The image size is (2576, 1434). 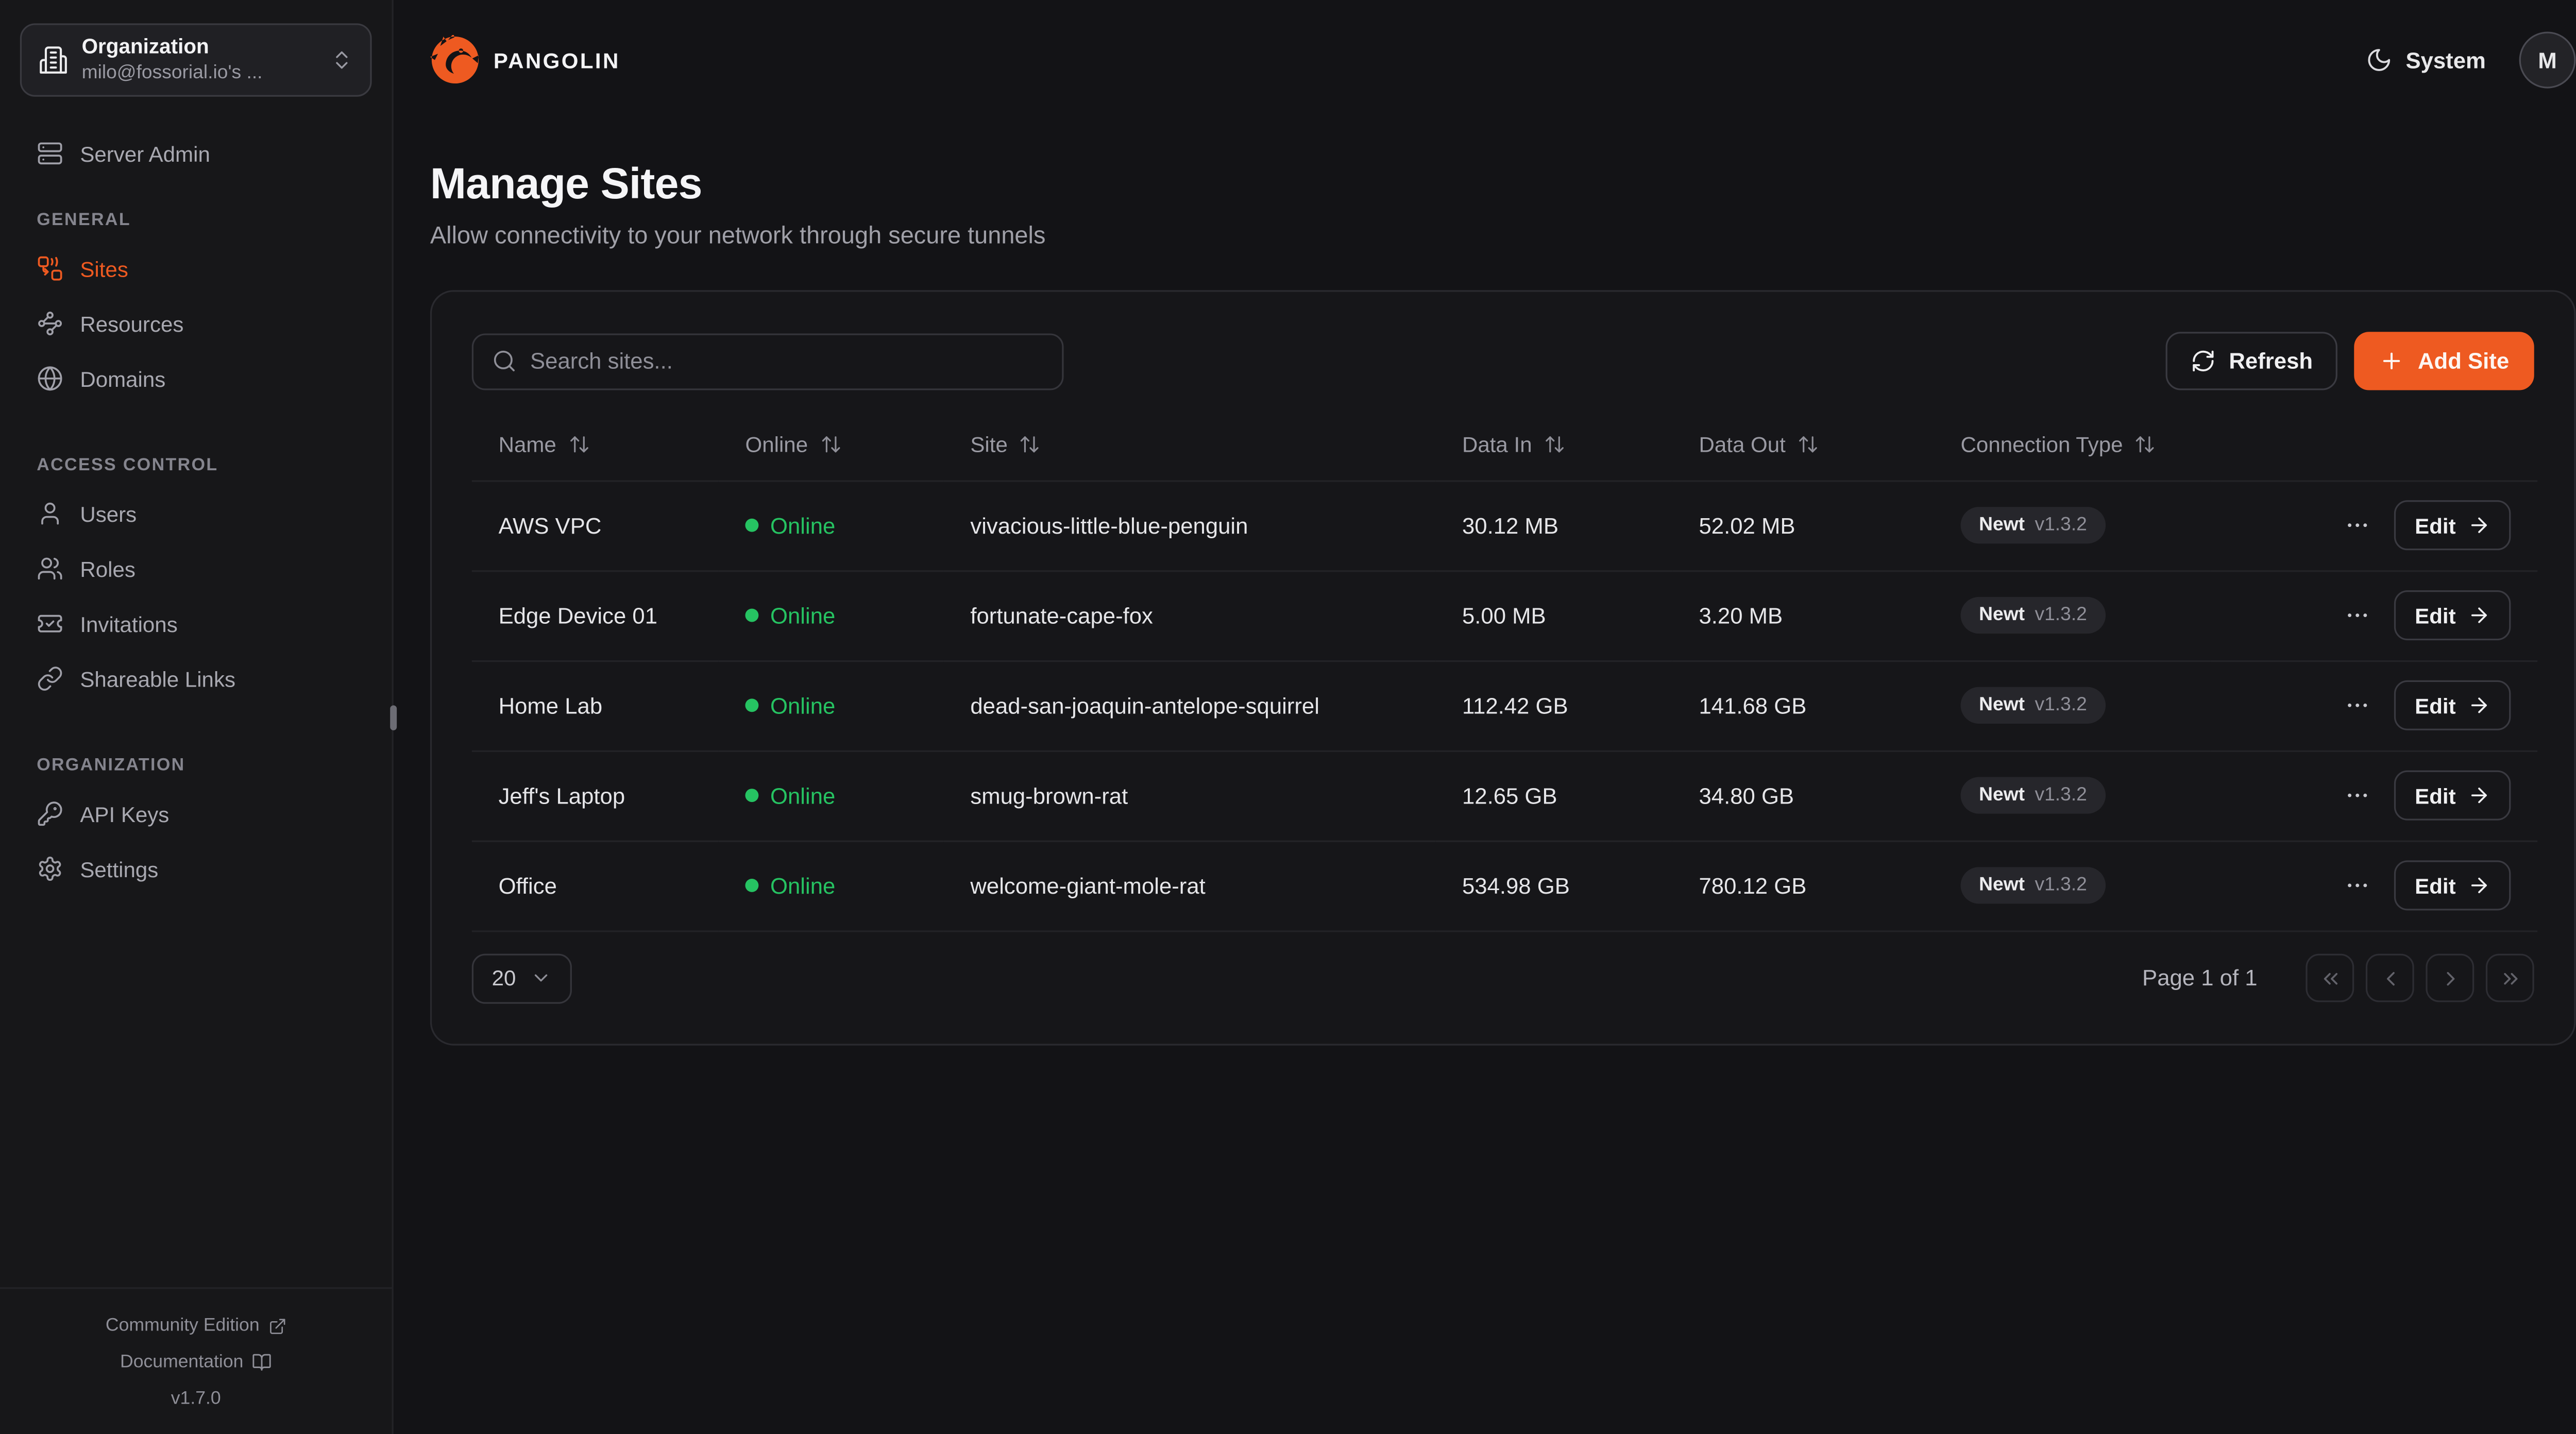 What do you see at coordinates (1553, 445) in the screenshot?
I see `column-header-data-in: Data In` at bounding box center [1553, 445].